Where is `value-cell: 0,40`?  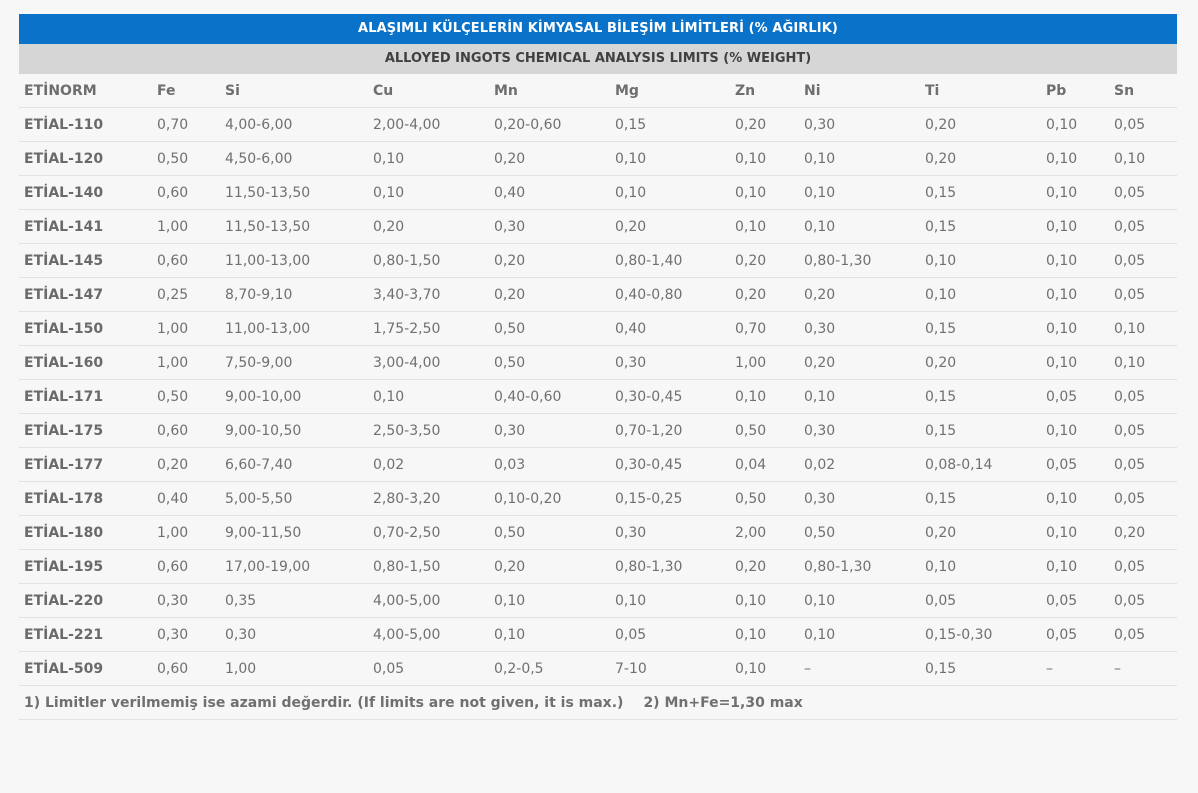
value-cell: 0,40 is located at coordinates (186, 498).